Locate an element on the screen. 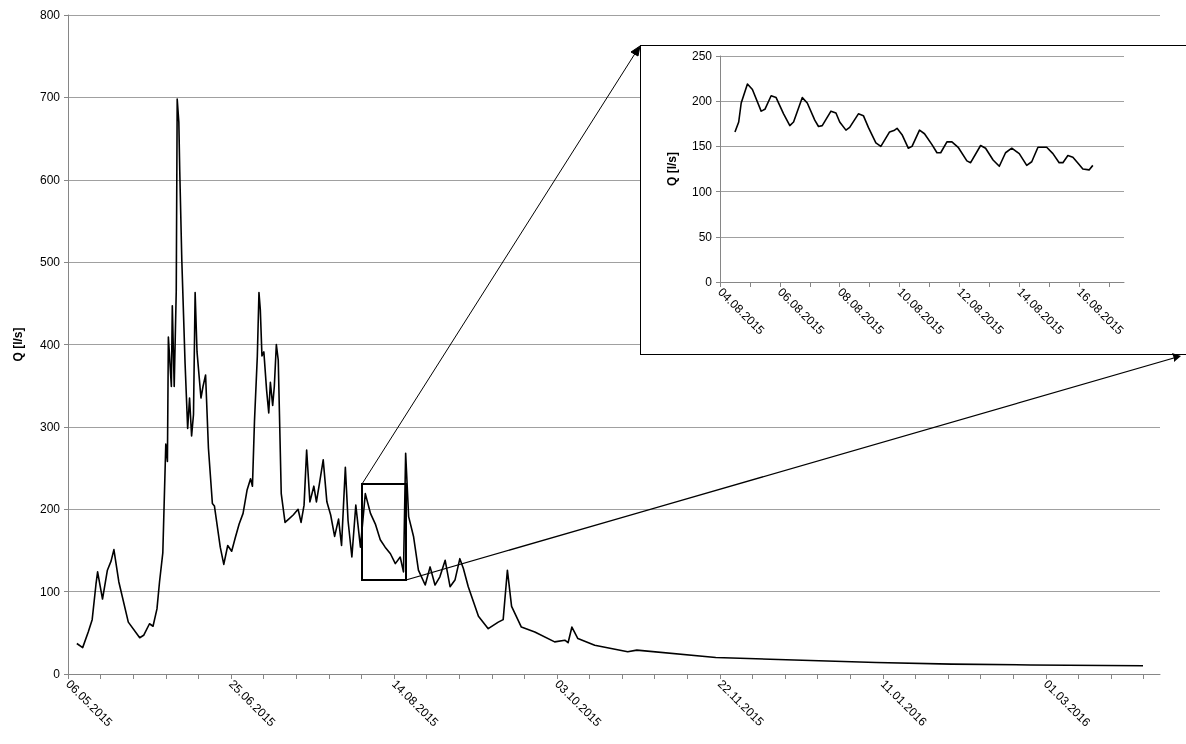 Image resolution: width=1186 pixels, height=744 pixels. y-tick-label: 150 is located at coordinates (702, 146).